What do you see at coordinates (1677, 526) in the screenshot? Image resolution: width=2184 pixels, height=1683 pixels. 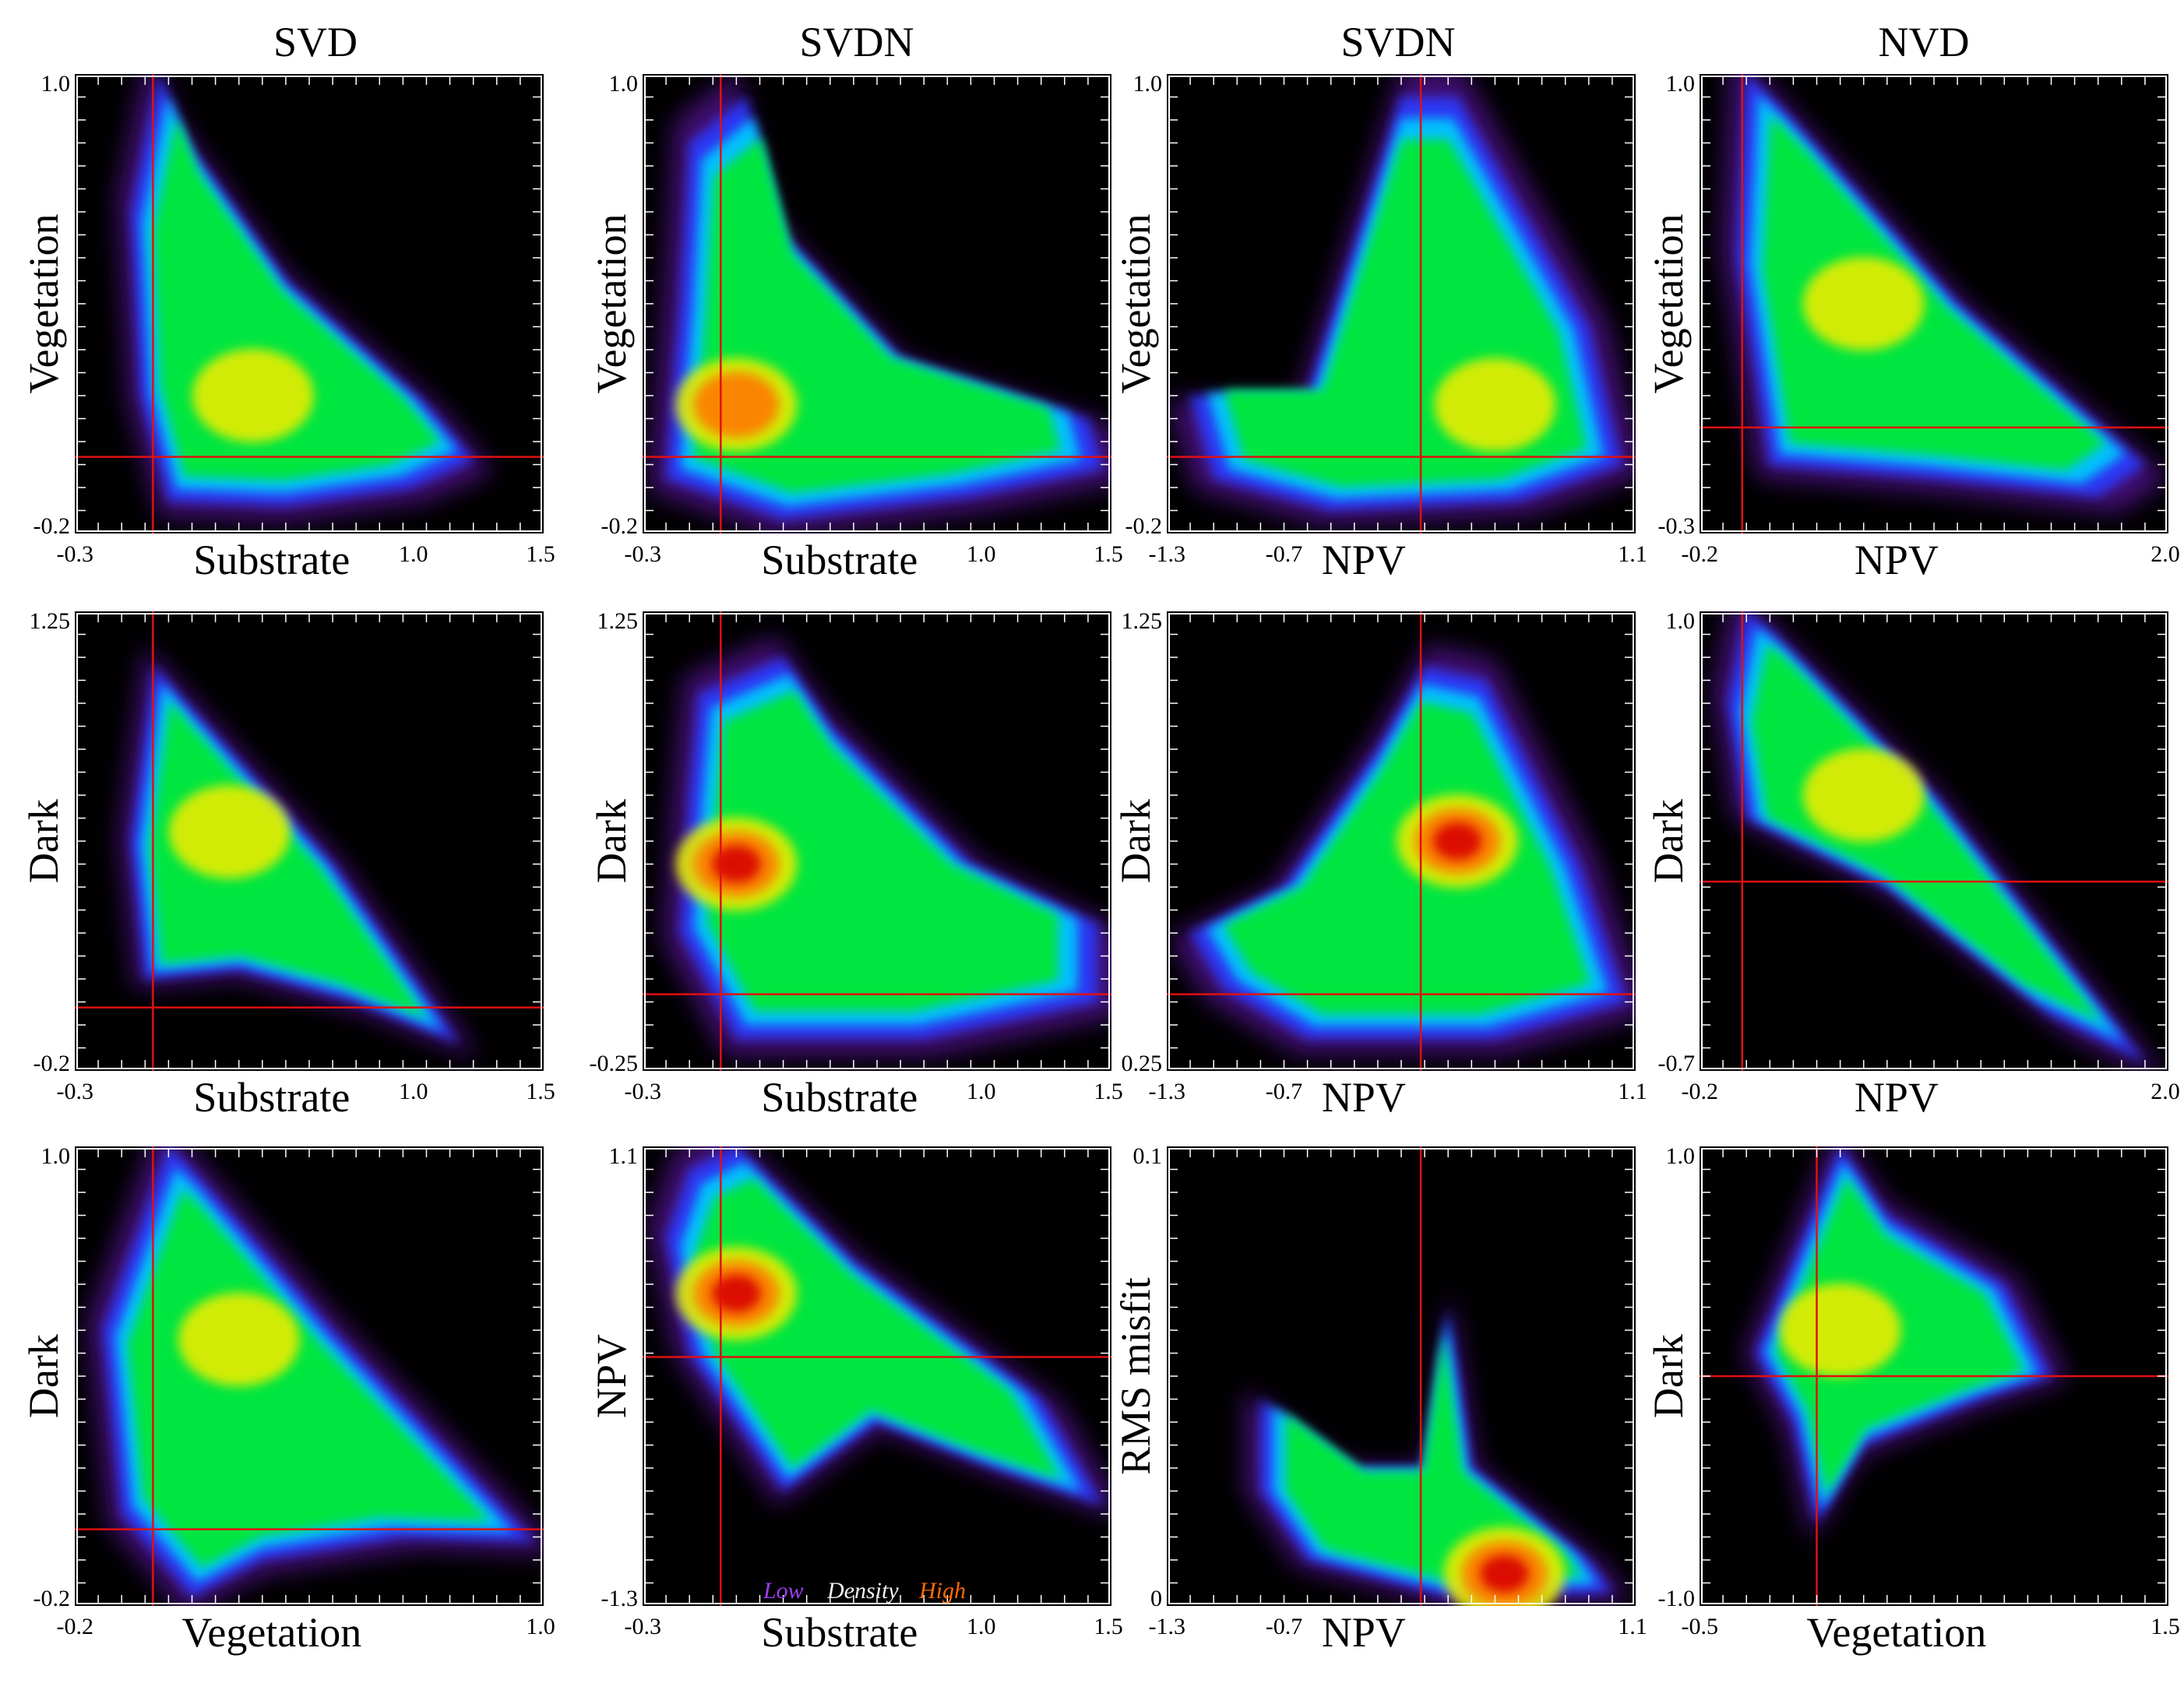 I see `y-tick-label-bottom: -0.3` at bounding box center [1677, 526].